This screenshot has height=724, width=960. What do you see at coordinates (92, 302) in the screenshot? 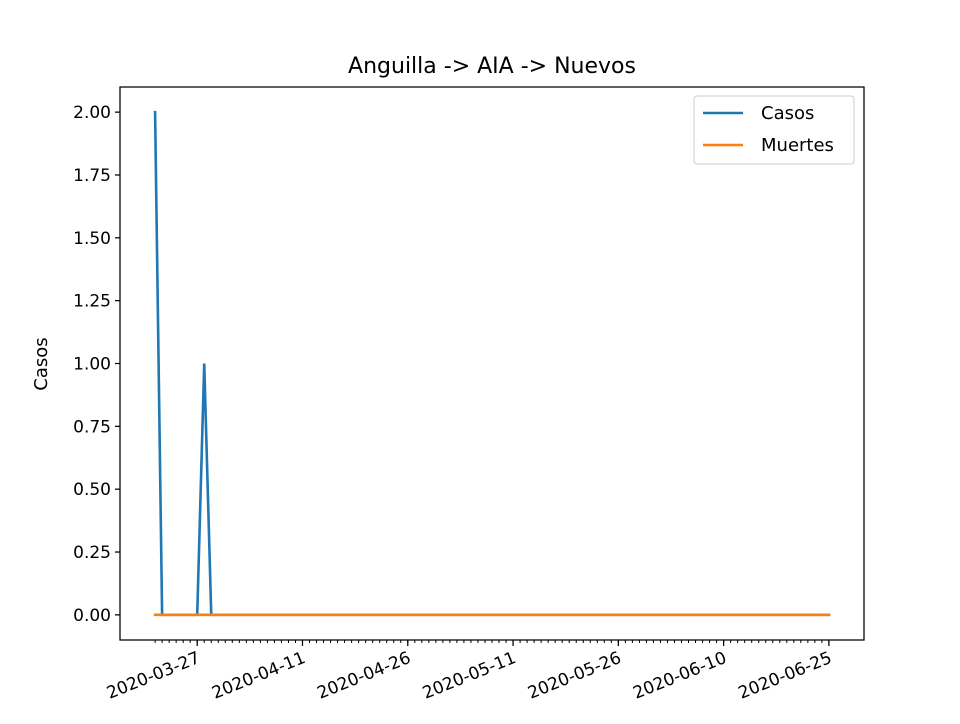
I see `y-tick-label: 1.25` at bounding box center [92, 302].